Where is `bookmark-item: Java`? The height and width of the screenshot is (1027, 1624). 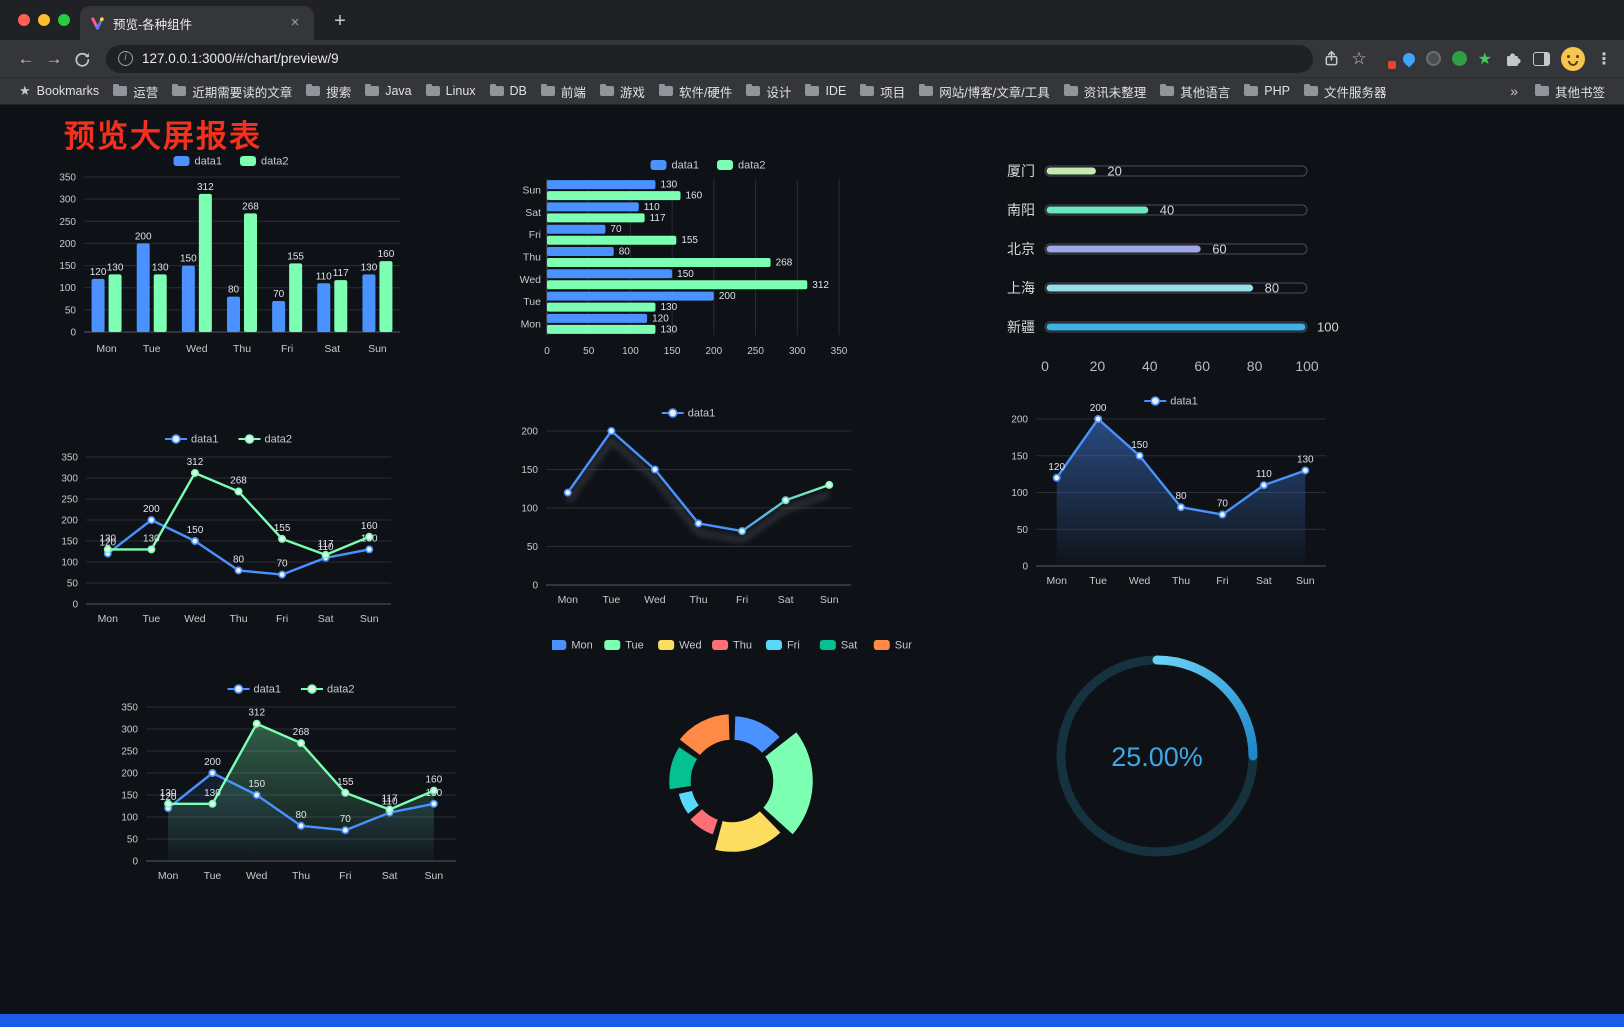
bookmark-item: Java is located at coordinates (388, 91).